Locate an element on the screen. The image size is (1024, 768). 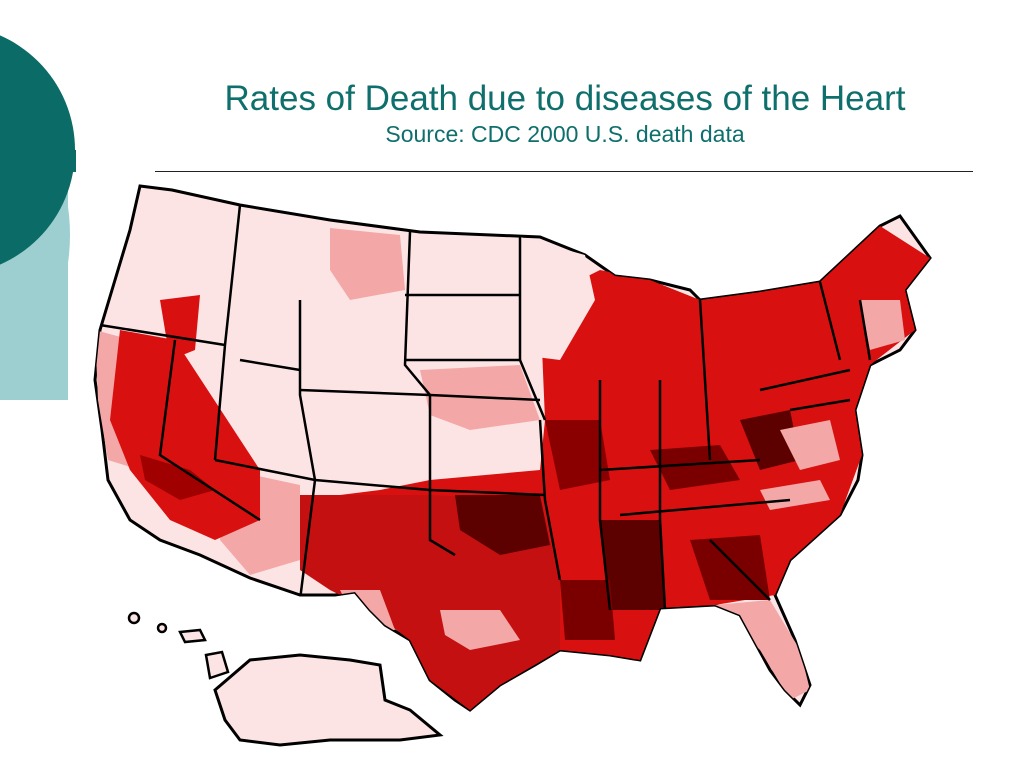
region-red-ca is located at coordinates (185, 435).